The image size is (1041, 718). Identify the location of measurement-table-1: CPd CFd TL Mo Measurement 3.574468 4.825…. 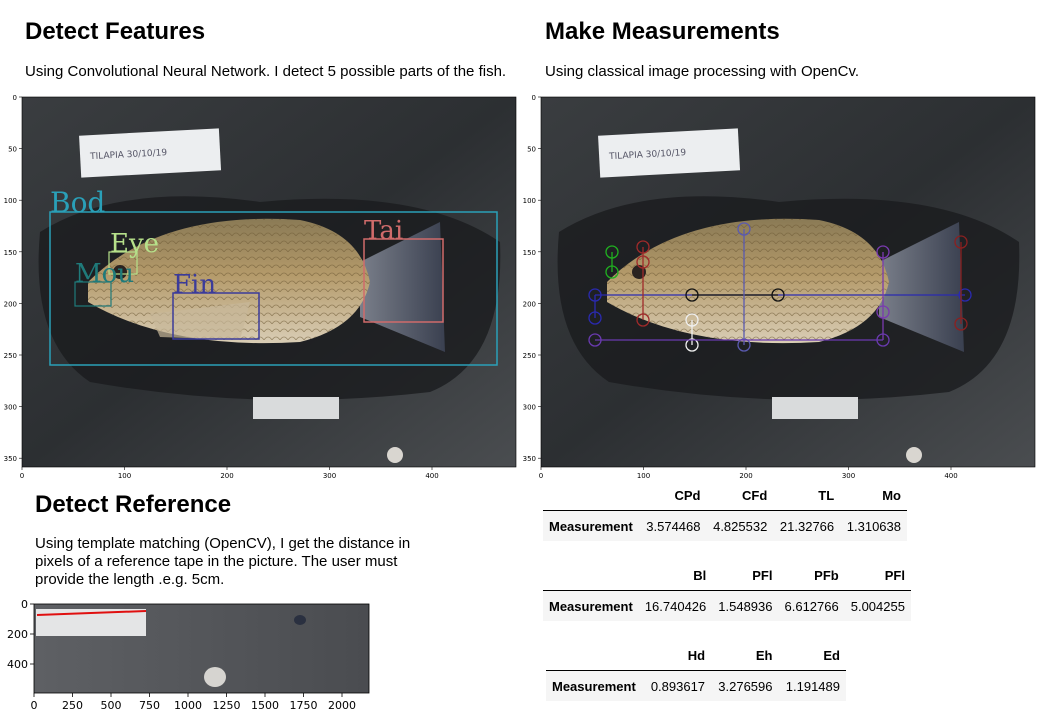
(725, 510).